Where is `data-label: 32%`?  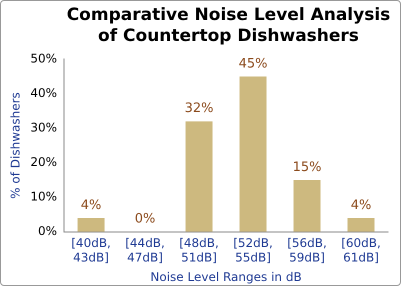
data-label: 32% is located at coordinates (199, 108).